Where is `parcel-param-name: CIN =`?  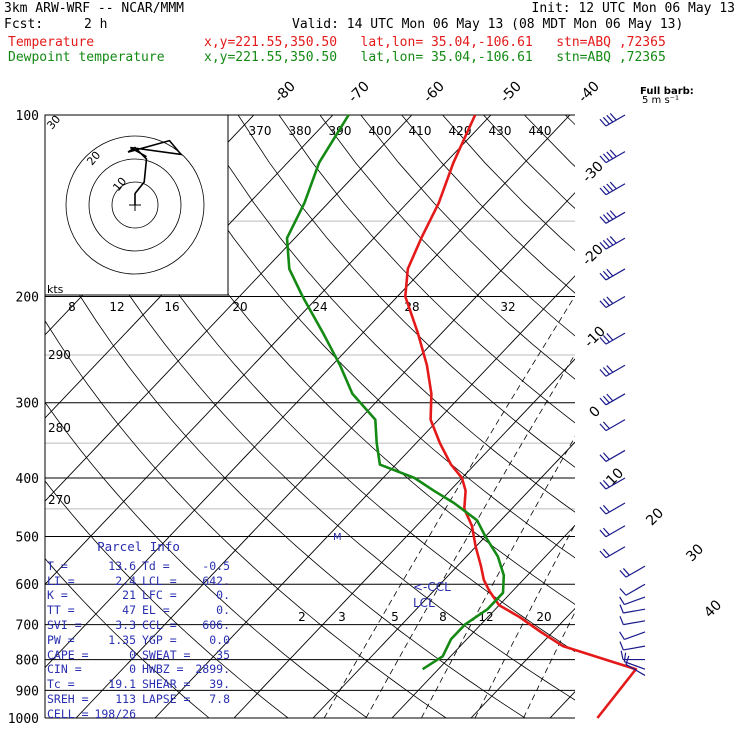
parcel-param-name: CIN = is located at coordinates (64, 669).